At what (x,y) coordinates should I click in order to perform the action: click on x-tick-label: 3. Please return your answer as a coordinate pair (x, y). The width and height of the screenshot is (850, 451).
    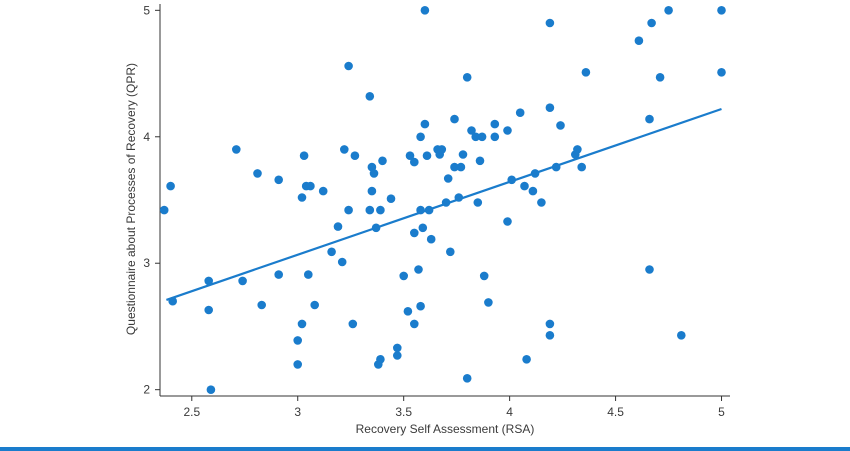
    Looking at the image, I should click on (297, 412).